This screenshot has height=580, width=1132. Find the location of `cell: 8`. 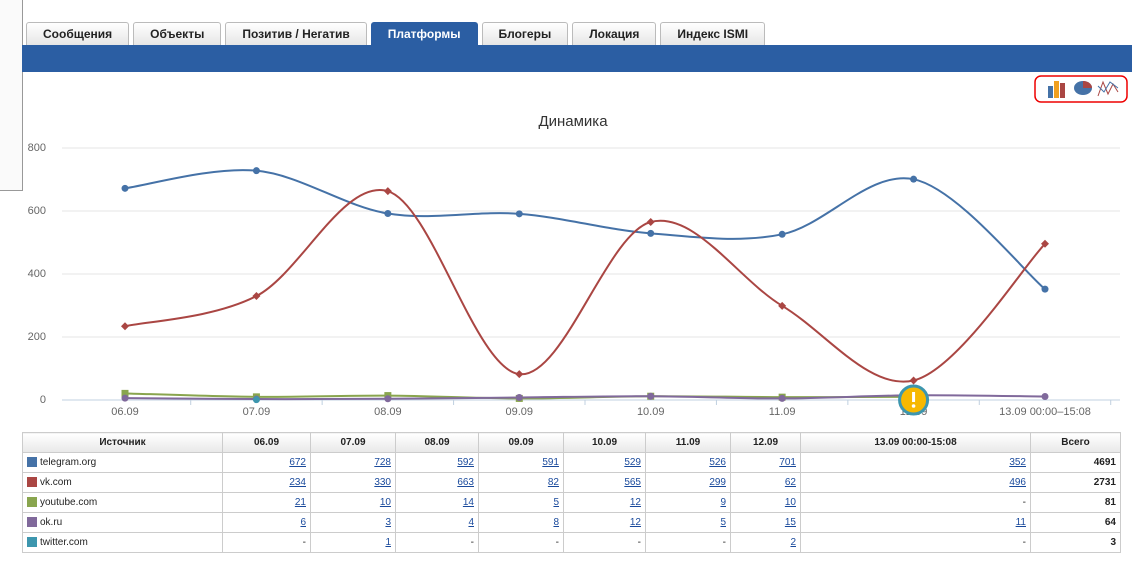

cell: 8 is located at coordinates (521, 522).